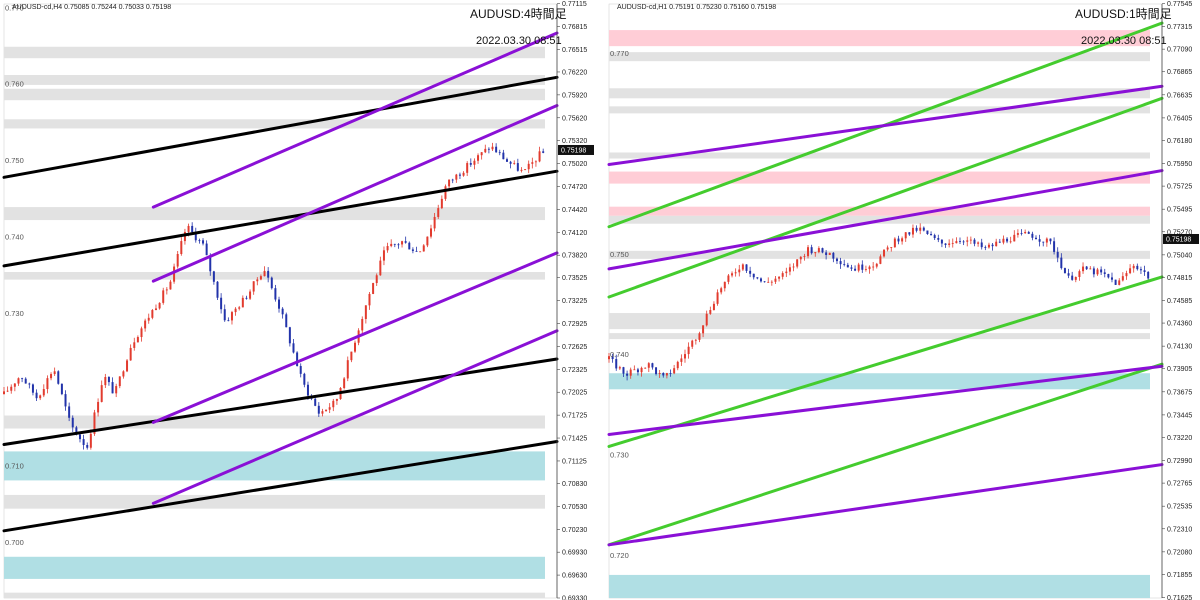  I want to click on axis-tick-label: 0.73675, so click(1179, 392).